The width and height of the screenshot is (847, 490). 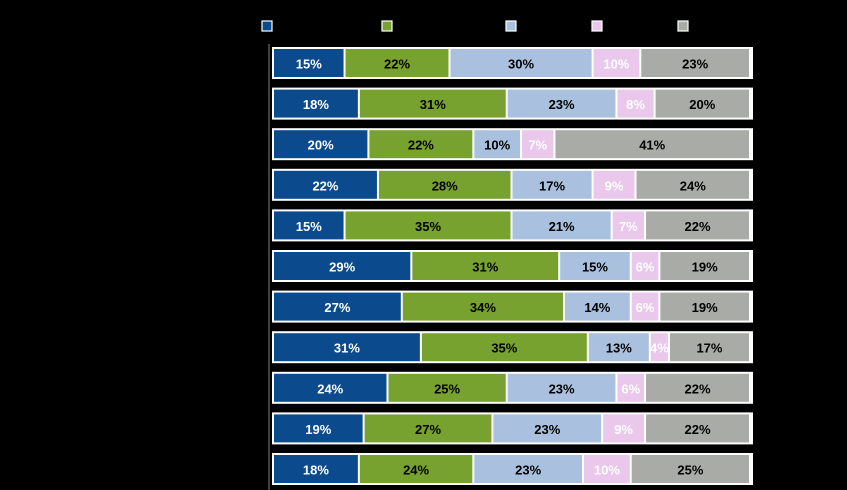 I want to click on bar-segment-row1-series4, so click(x=616, y=63).